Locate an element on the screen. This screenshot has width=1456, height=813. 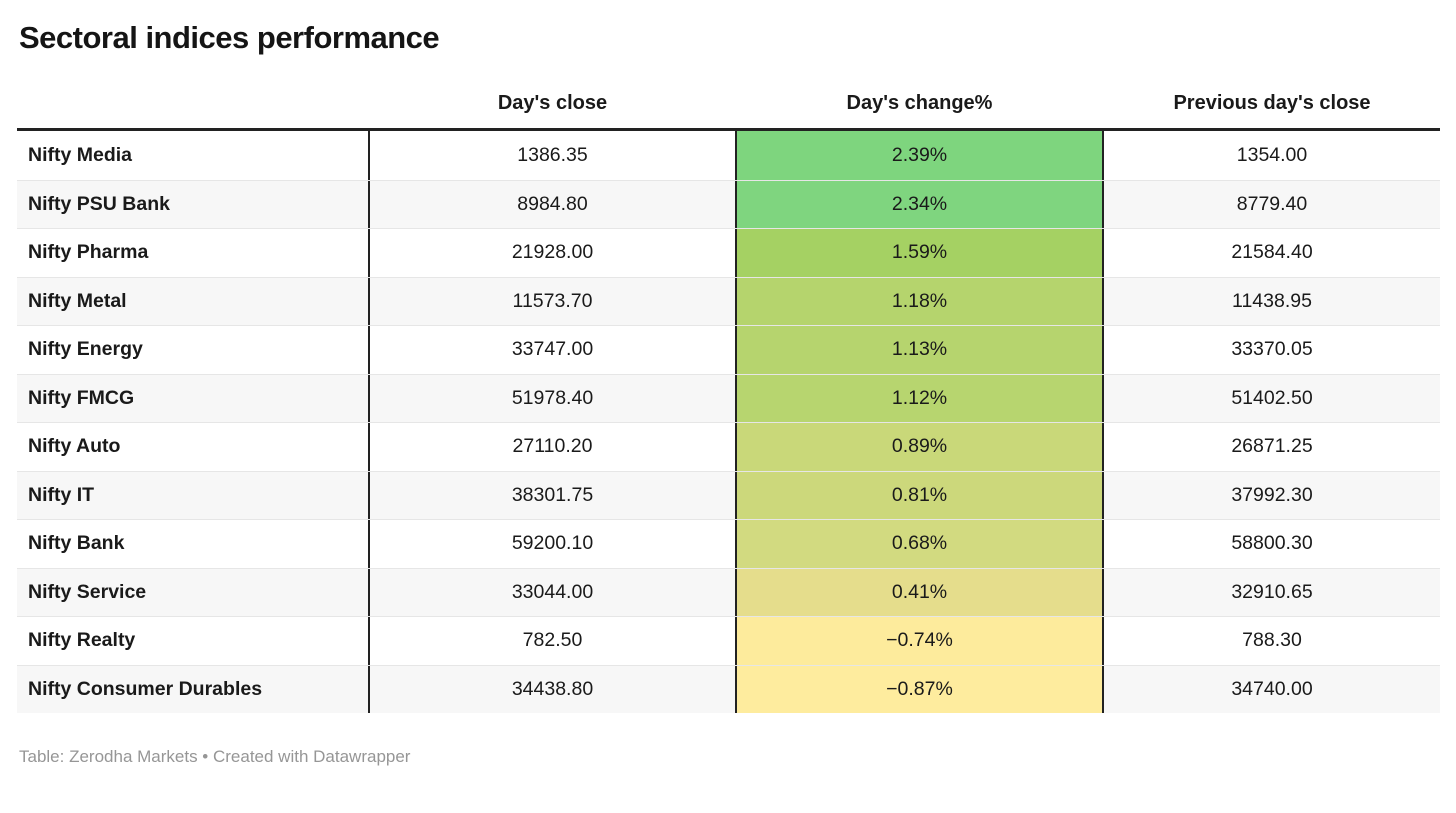
previous-close-cell: 37992.30 is located at coordinates (1272, 494).